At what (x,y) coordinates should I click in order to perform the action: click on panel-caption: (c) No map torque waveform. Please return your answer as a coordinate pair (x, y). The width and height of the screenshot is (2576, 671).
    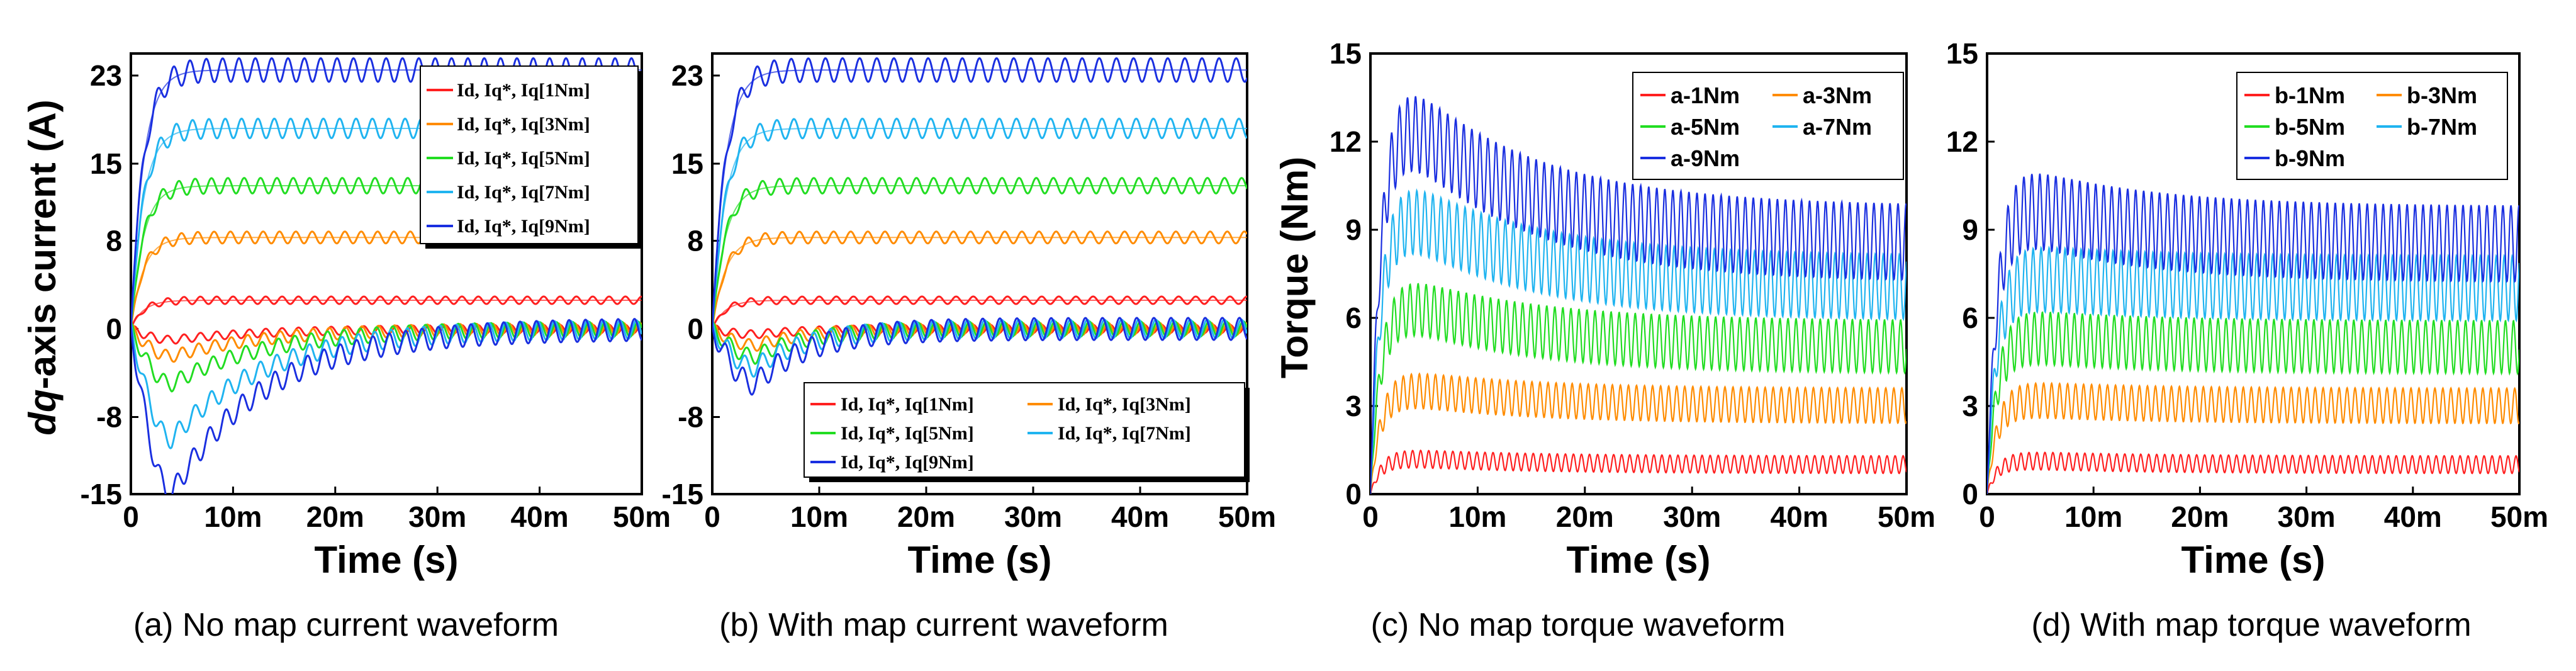
    Looking at the image, I should click on (1578, 625).